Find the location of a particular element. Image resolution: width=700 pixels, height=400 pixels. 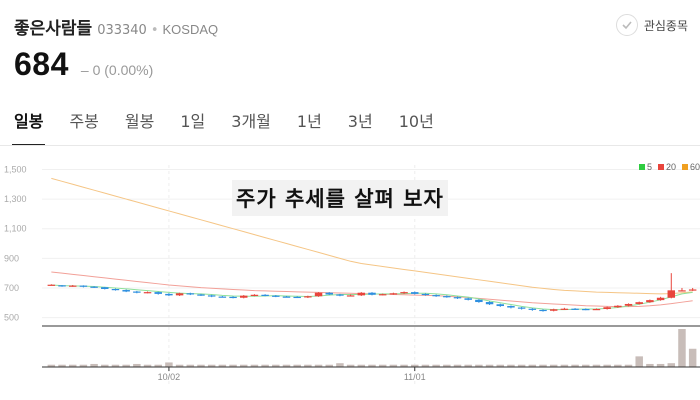

tab-3years: 3년 is located at coordinates (360, 121).